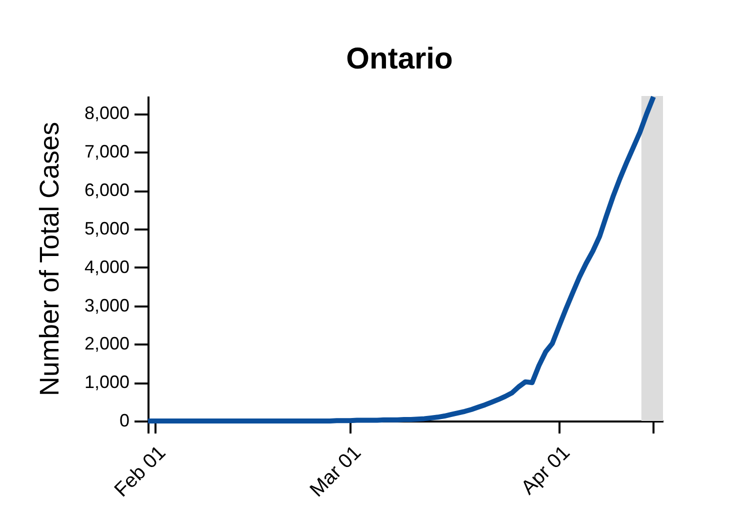 The height and width of the screenshot is (524, 750). I want to click on y-tick-label: 5,000, so click(107, 228).